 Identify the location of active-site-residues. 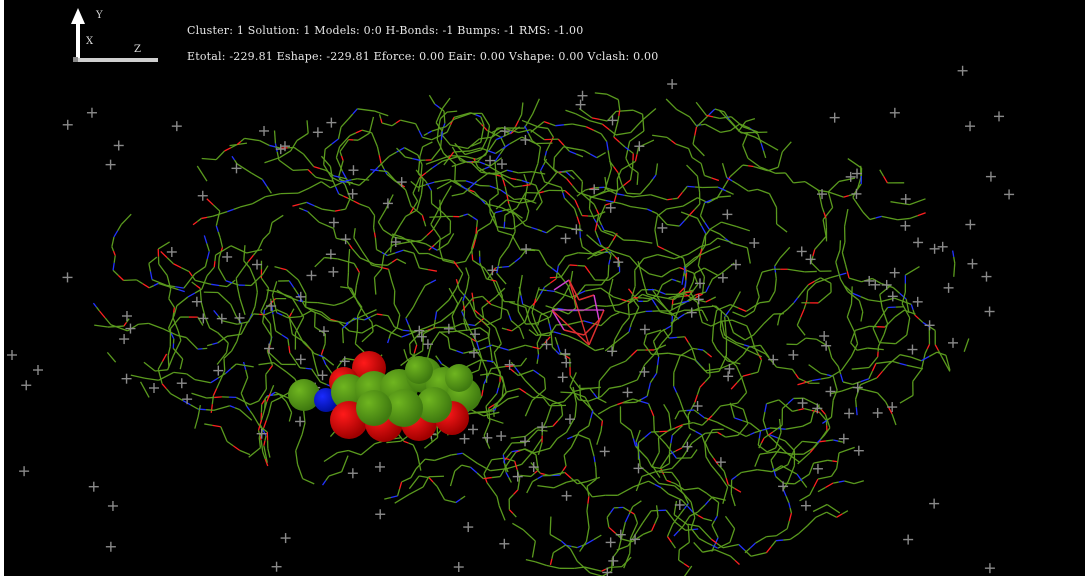
(578, 312).